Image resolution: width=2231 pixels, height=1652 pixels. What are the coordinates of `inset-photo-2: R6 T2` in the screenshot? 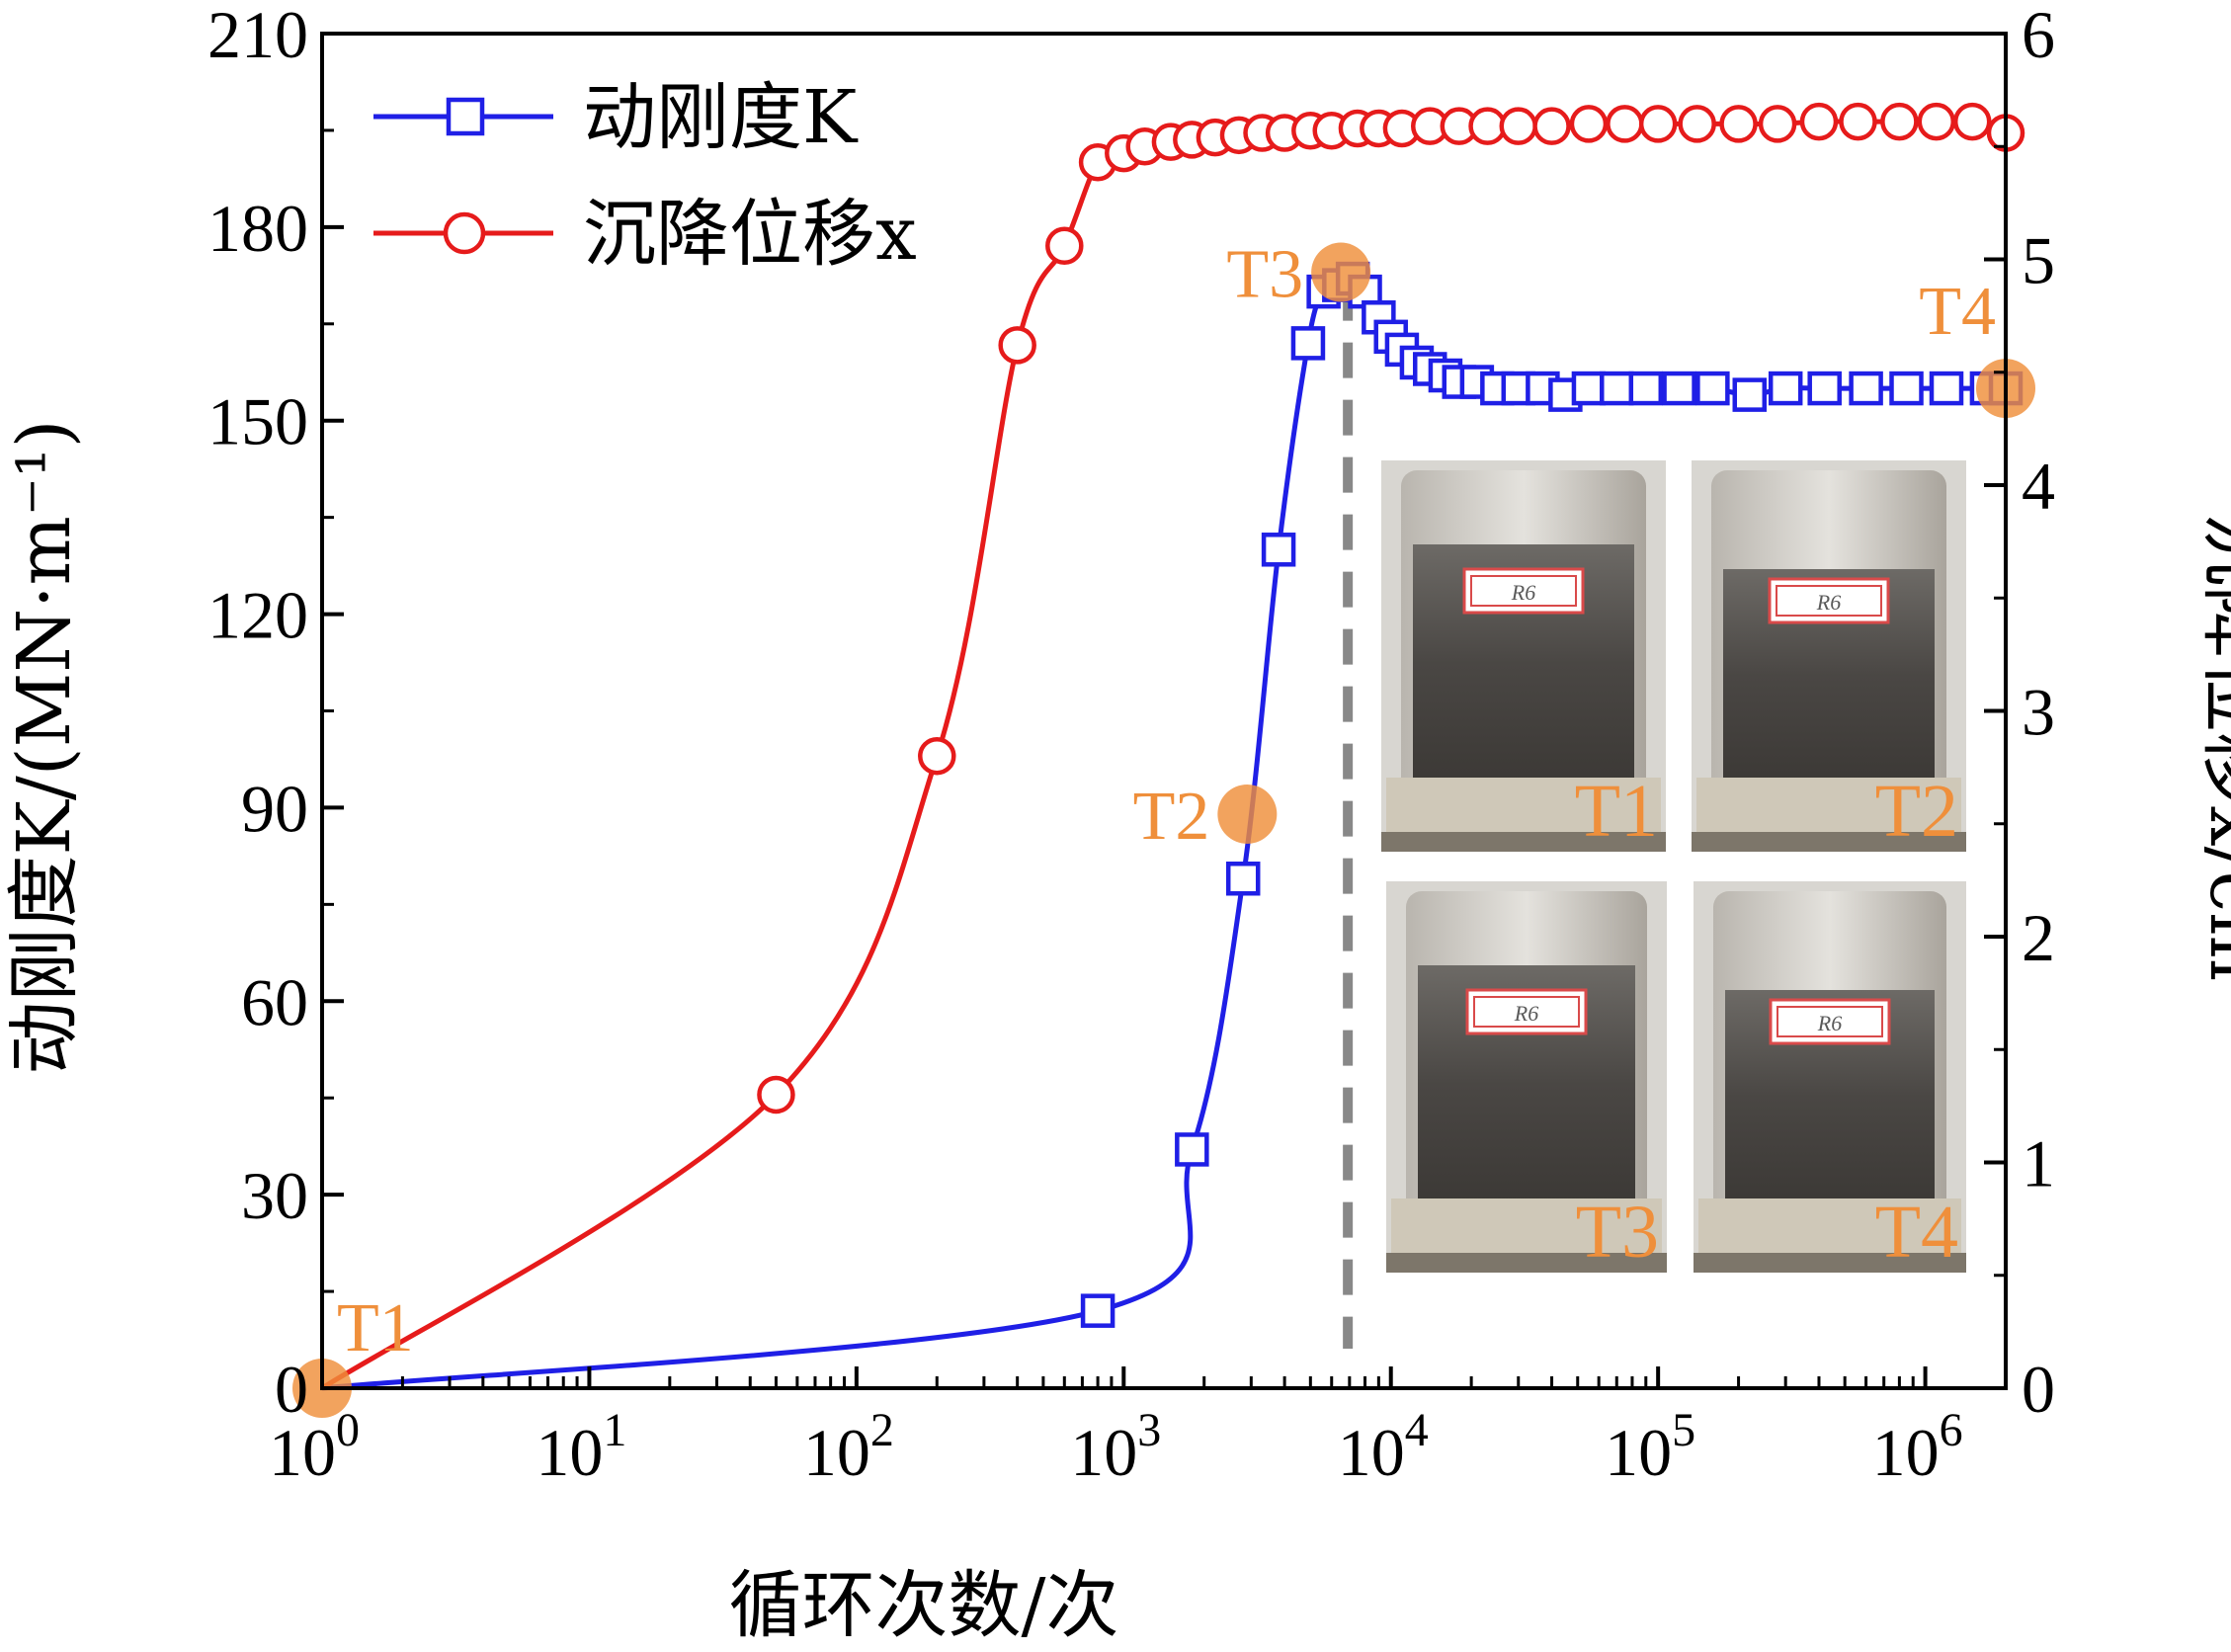 It's located at (1829, 656).